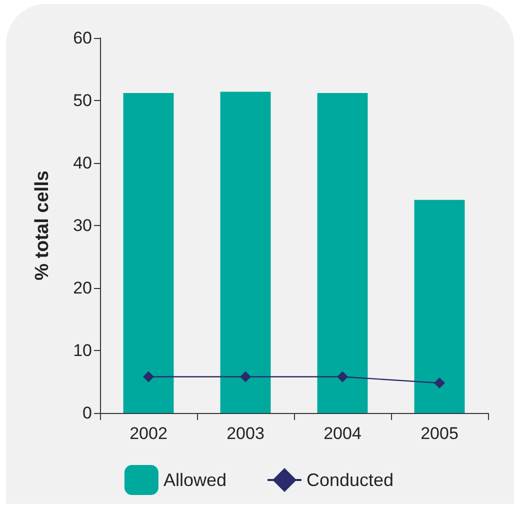 Image resolution: width=518 pixels, height=508 pixels. Describe the element at coordinates (82, 38) in the screenshot. I see `y-tick-label: 60` at that location.